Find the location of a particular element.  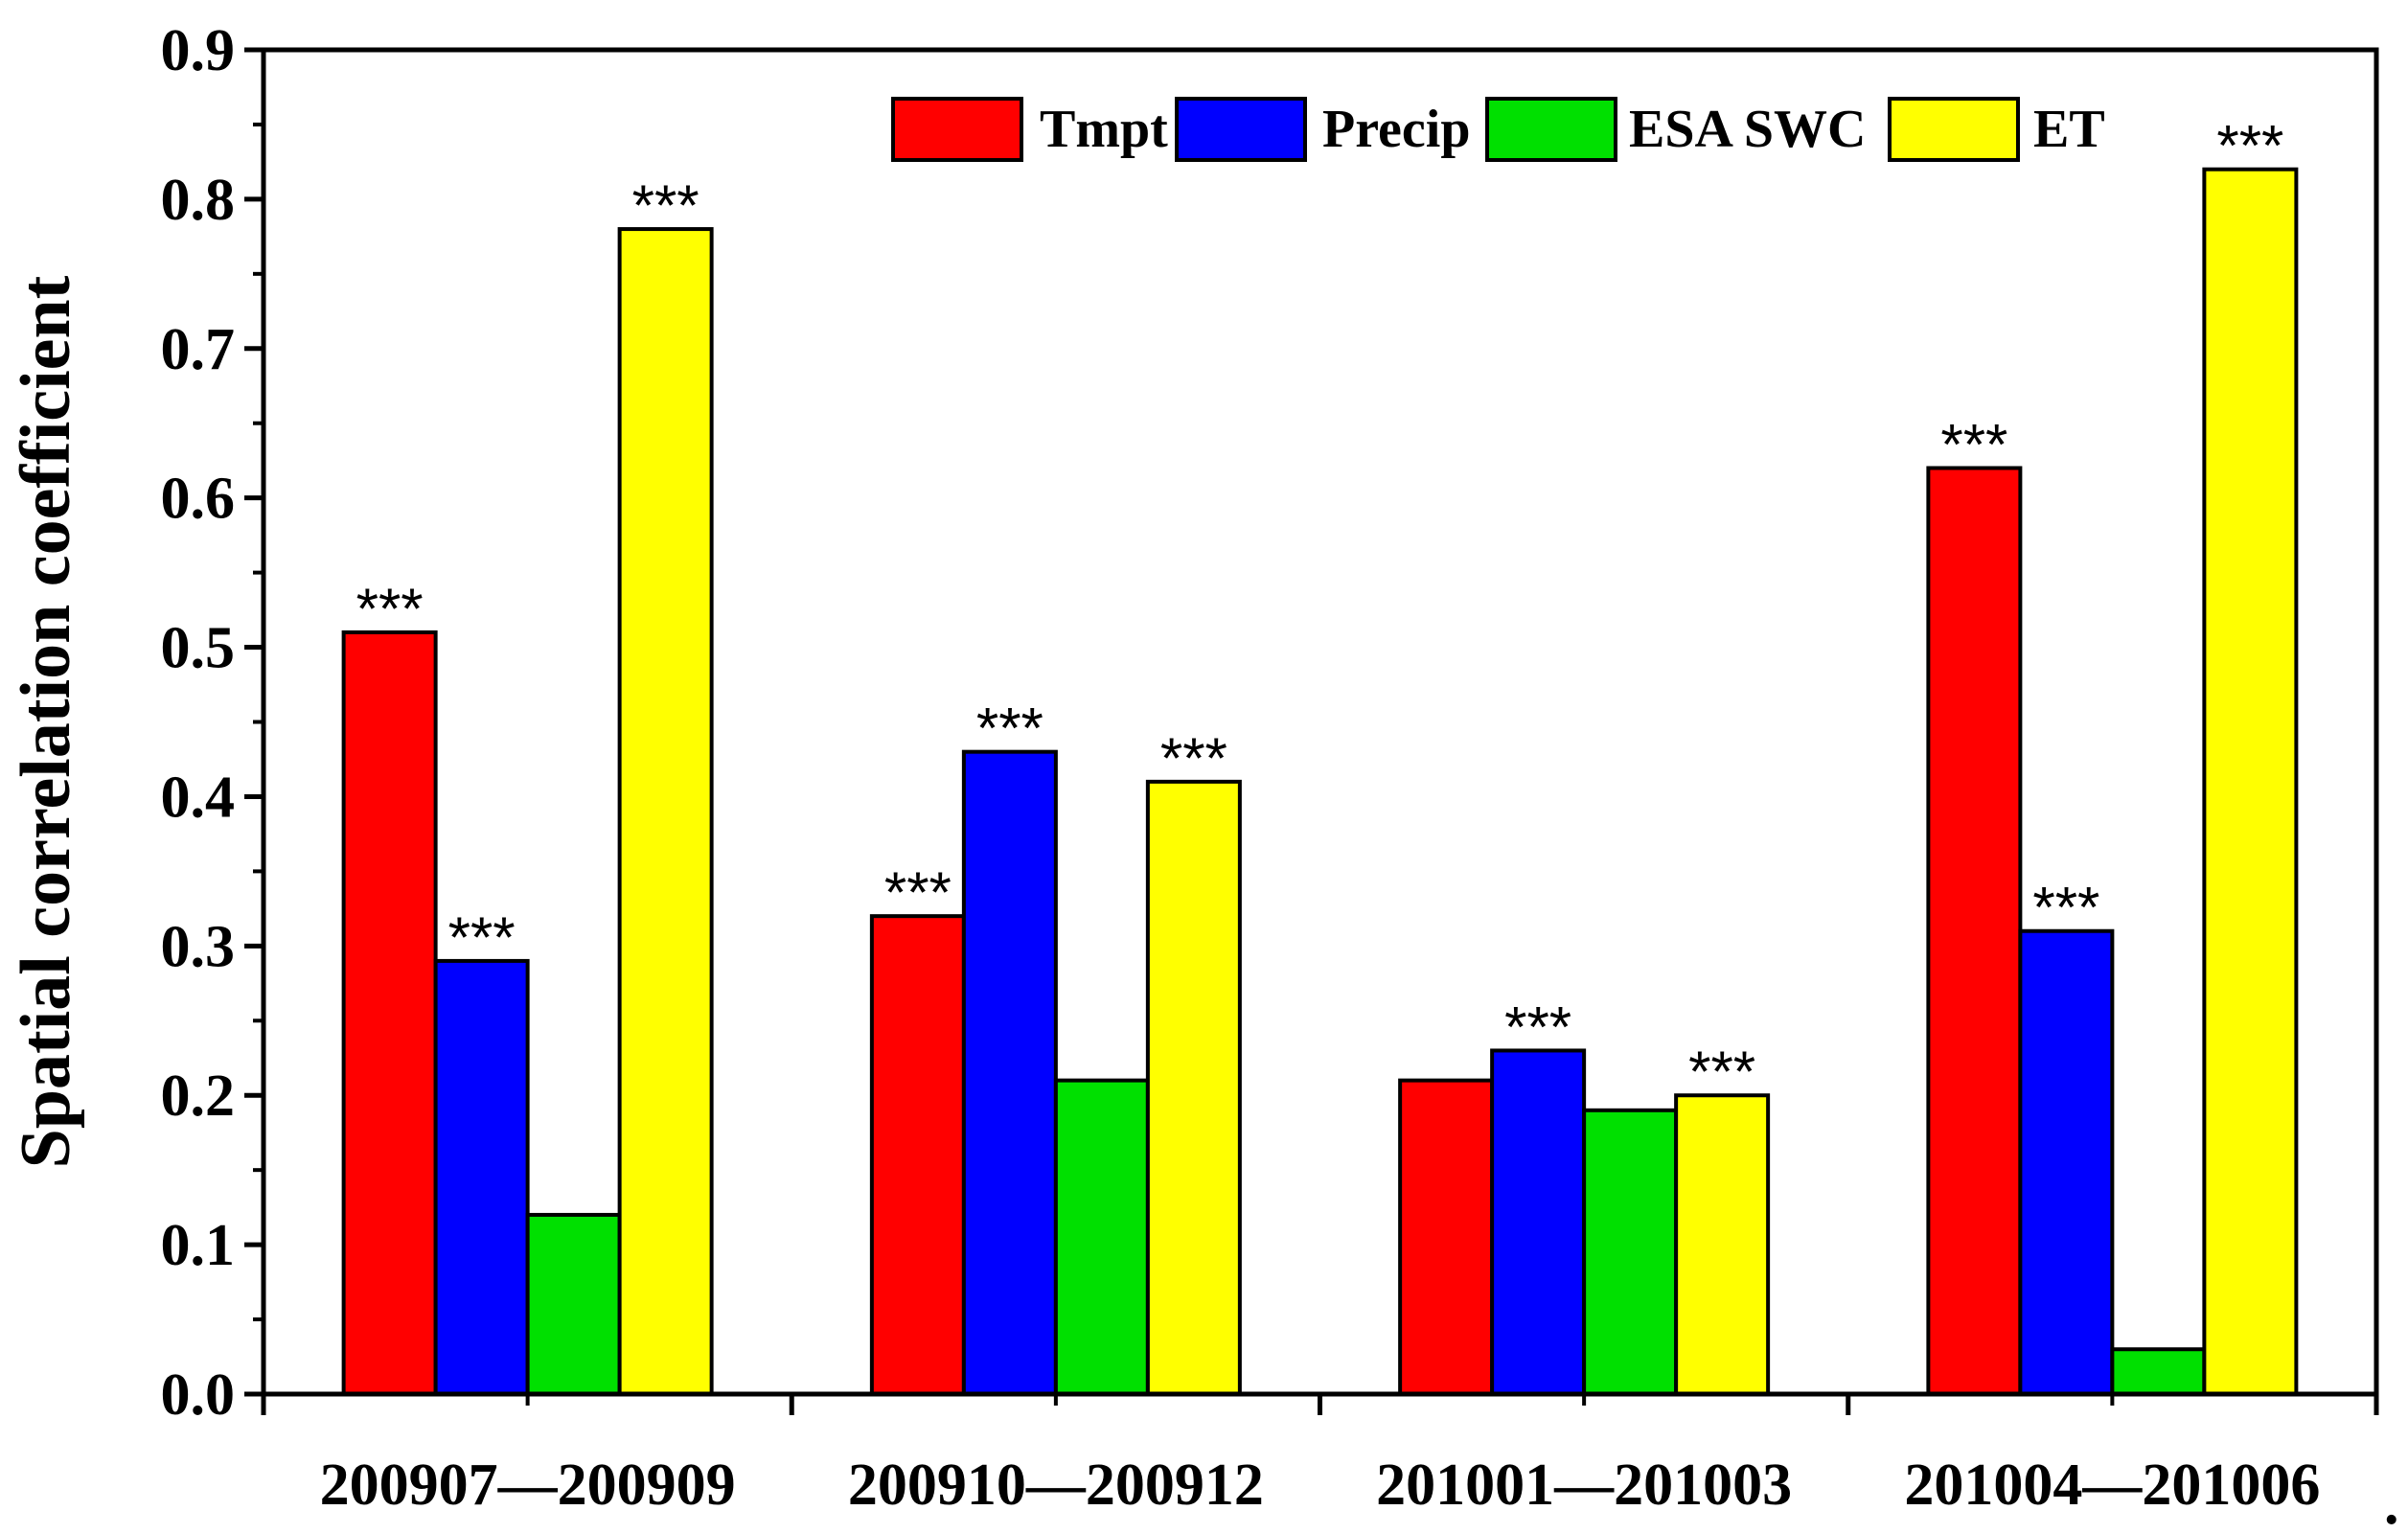

y-tick-label: 0.7 is located at coordinates (198, 349).